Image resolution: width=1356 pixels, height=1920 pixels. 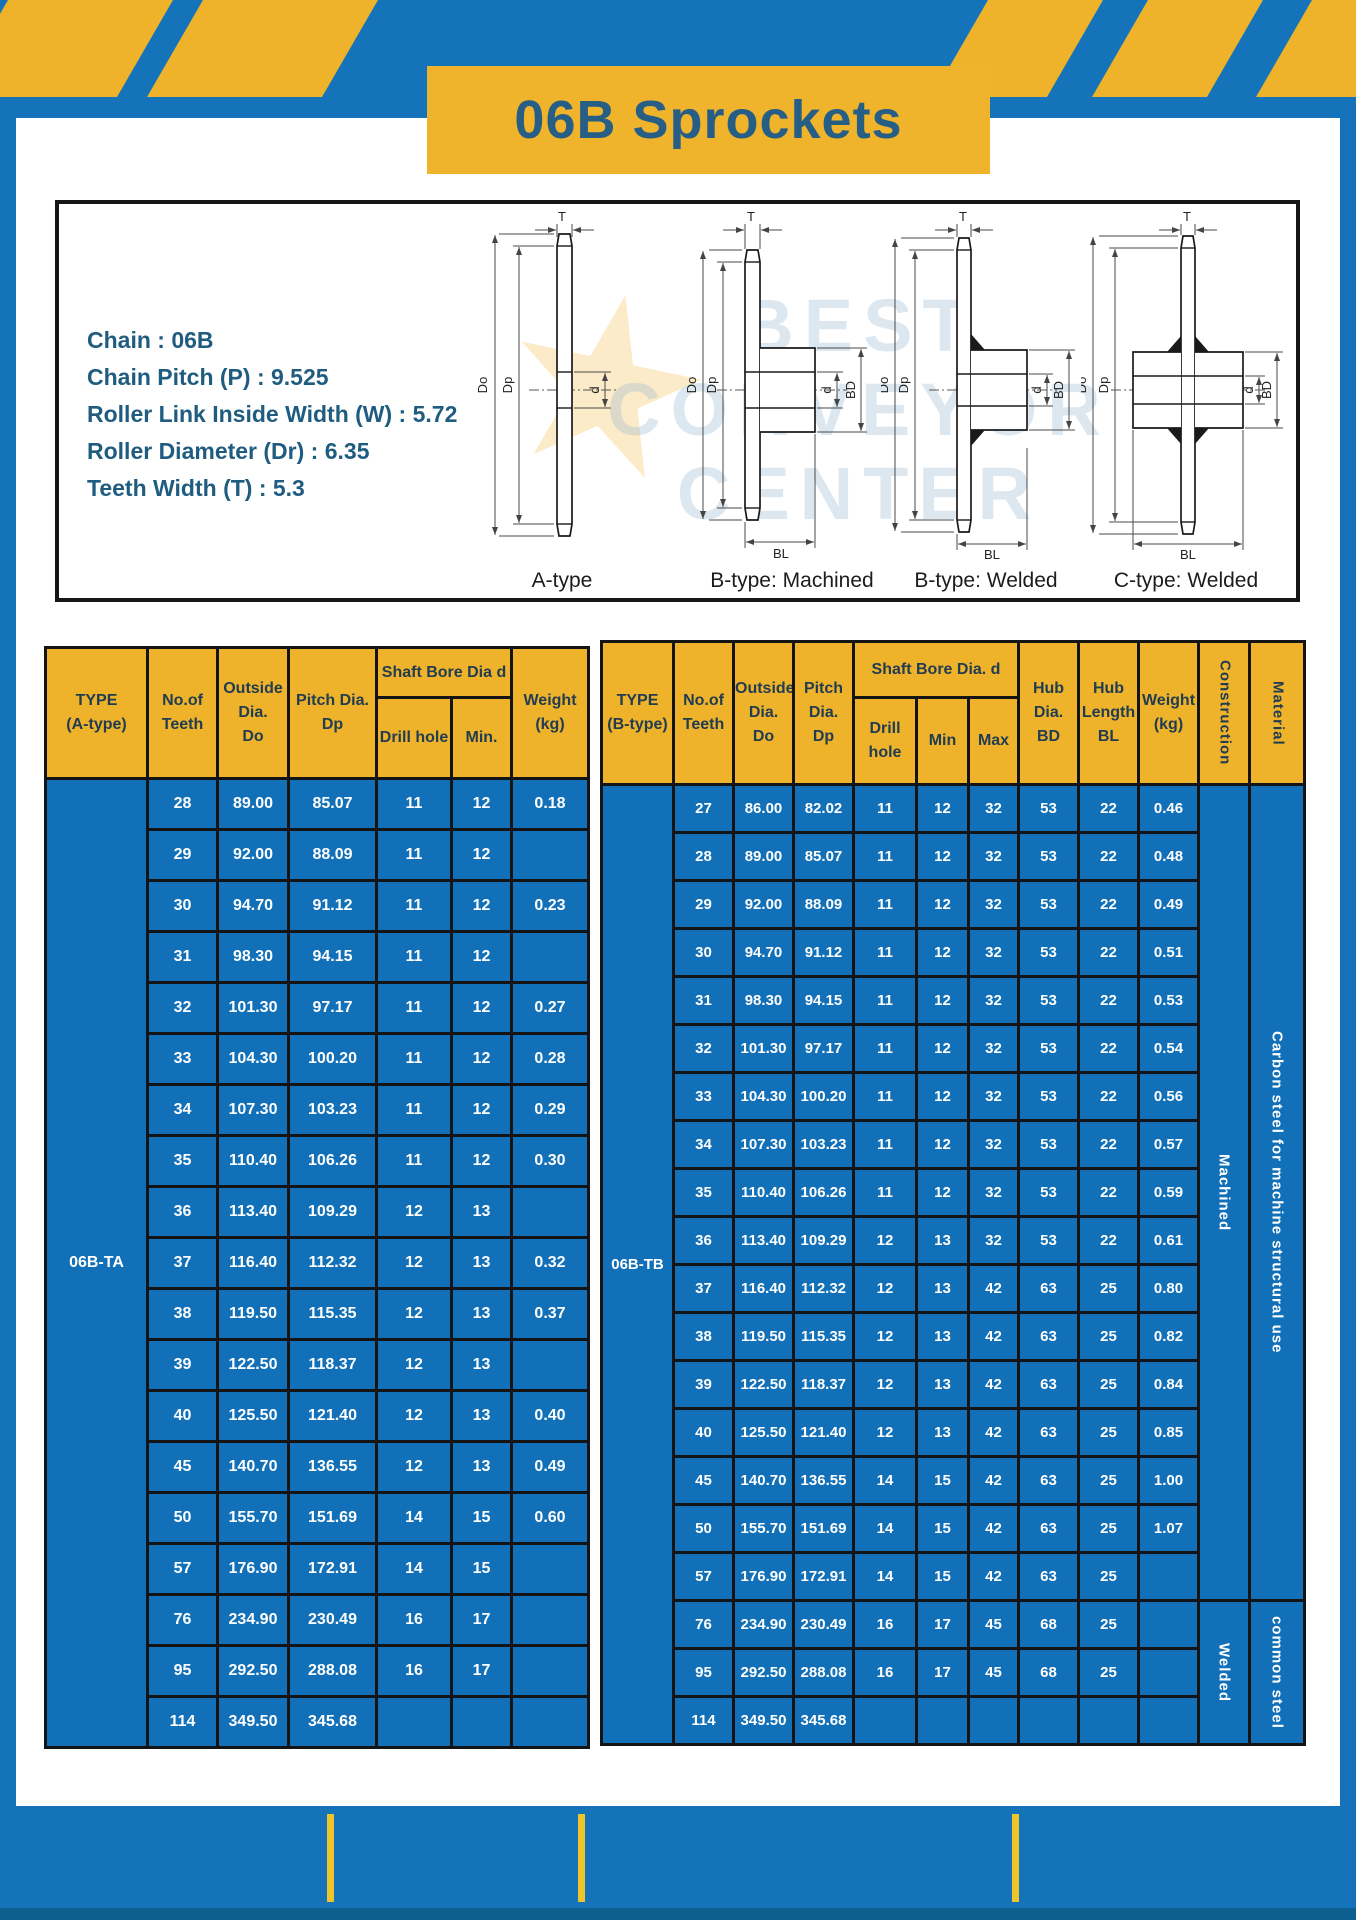 I want to click on a-type-drawing: T Do Dp d, so click(x=562, y=401).